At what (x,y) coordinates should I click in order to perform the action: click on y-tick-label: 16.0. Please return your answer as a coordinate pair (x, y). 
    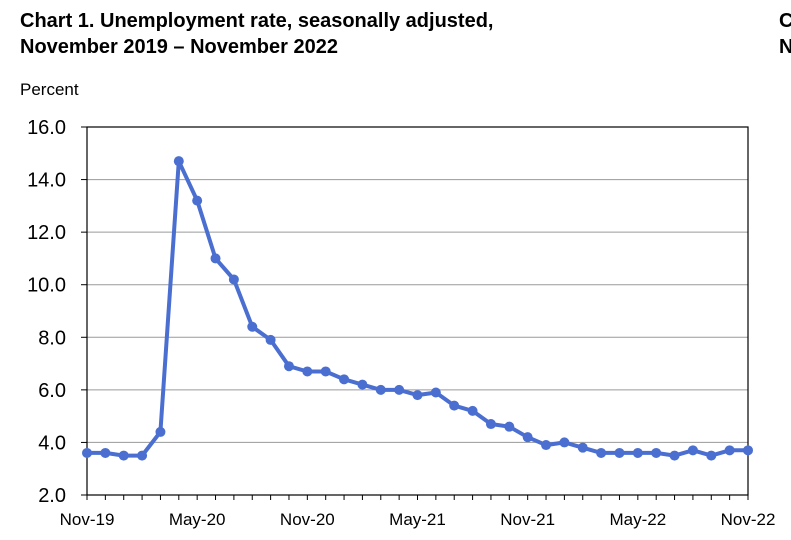
    Looking at the image, I should click on (46, 128).